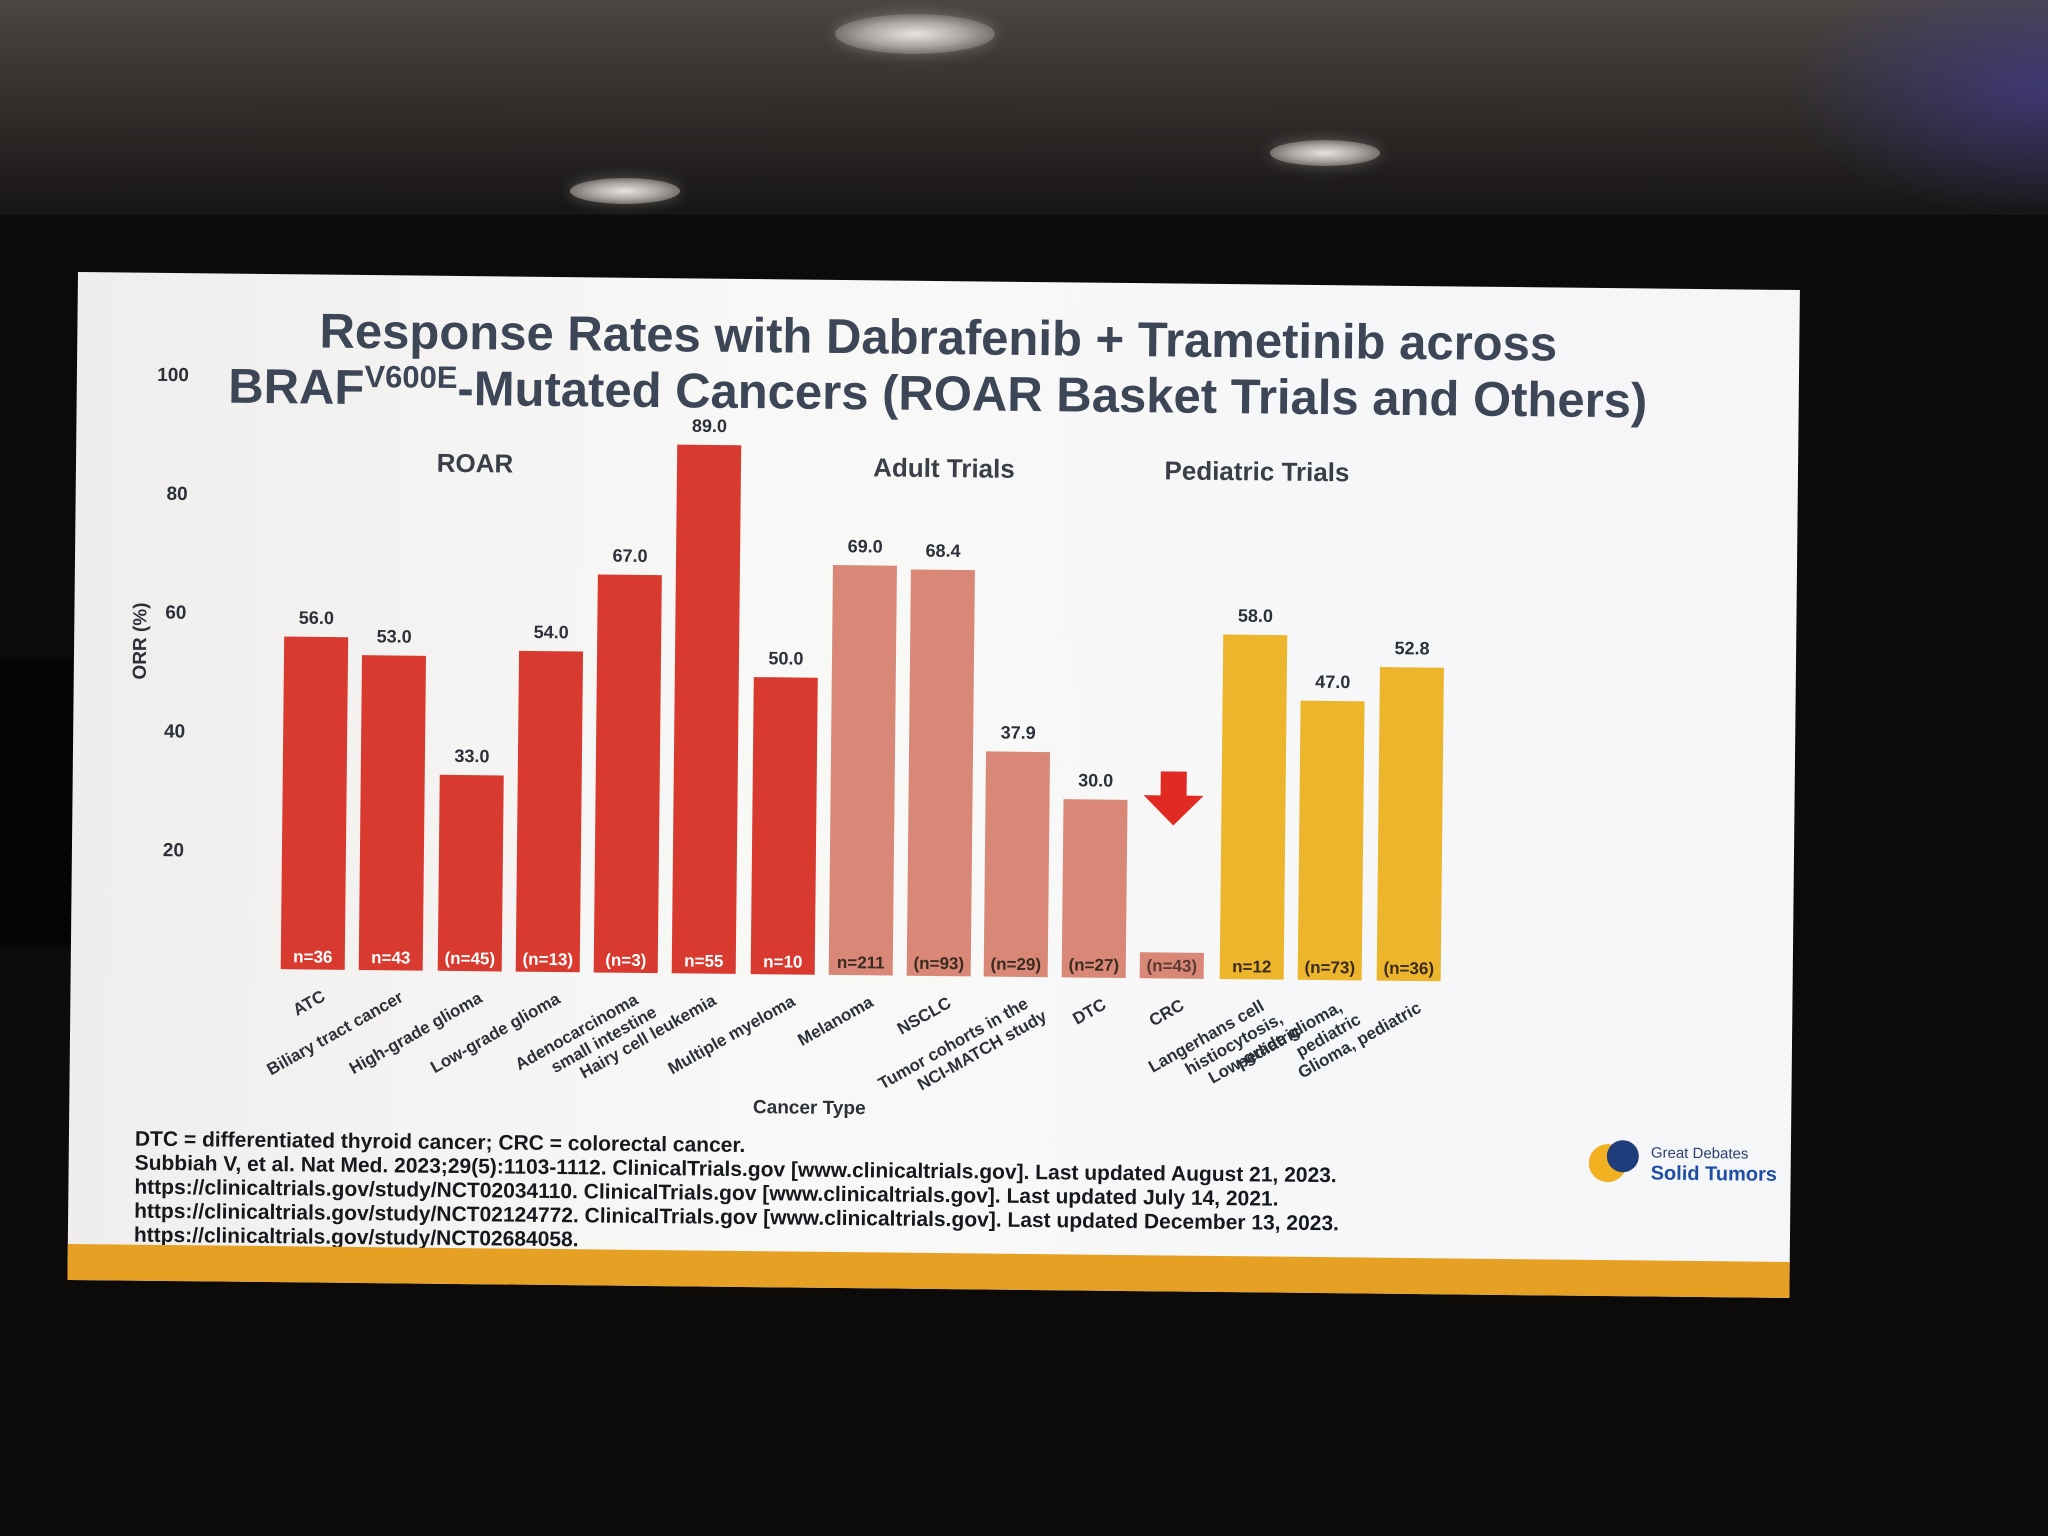 The image size is (2048, 1536). I want to click on sample-size-label: (n=45), so click(469, 959).